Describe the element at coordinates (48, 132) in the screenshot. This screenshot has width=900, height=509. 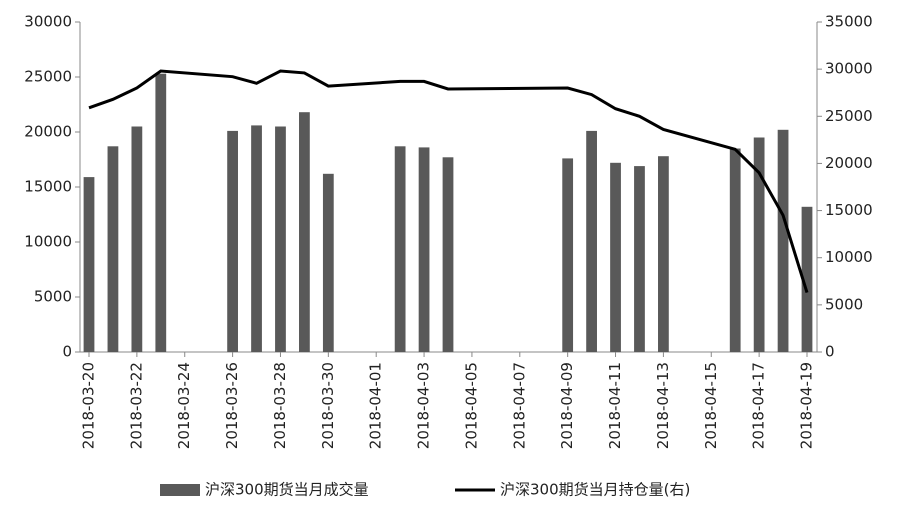
I see `y-tick-label: 20000` at that location.